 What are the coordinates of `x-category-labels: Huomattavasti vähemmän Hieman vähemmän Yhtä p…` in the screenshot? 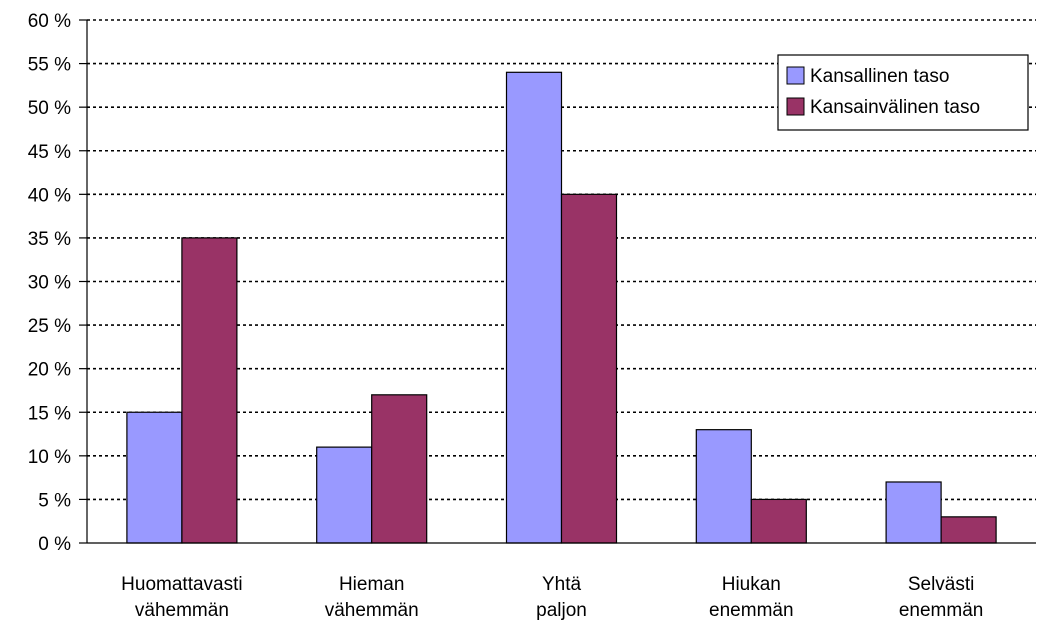 It's located at (552, 597).